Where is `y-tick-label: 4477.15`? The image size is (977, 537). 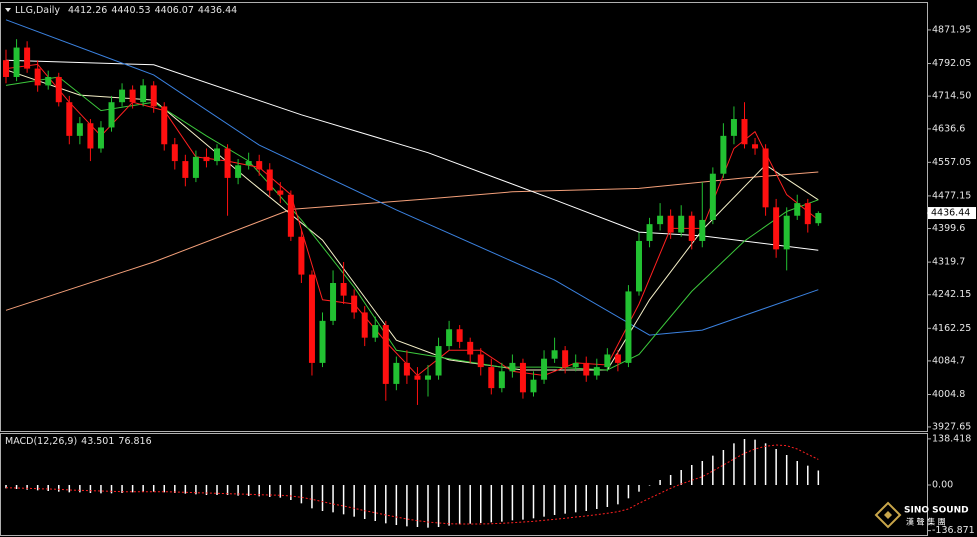
y-tick-label: 4477.15 is located at coordinates (951, 195).